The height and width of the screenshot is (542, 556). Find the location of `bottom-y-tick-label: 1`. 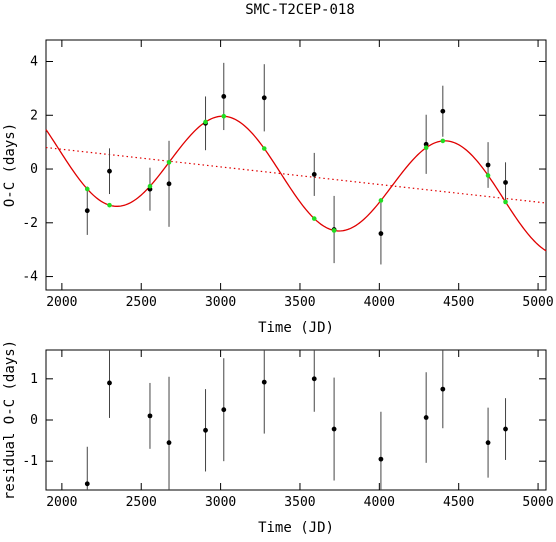

bottom-y-tick-label: 1 is located at coordinates (34, 379).